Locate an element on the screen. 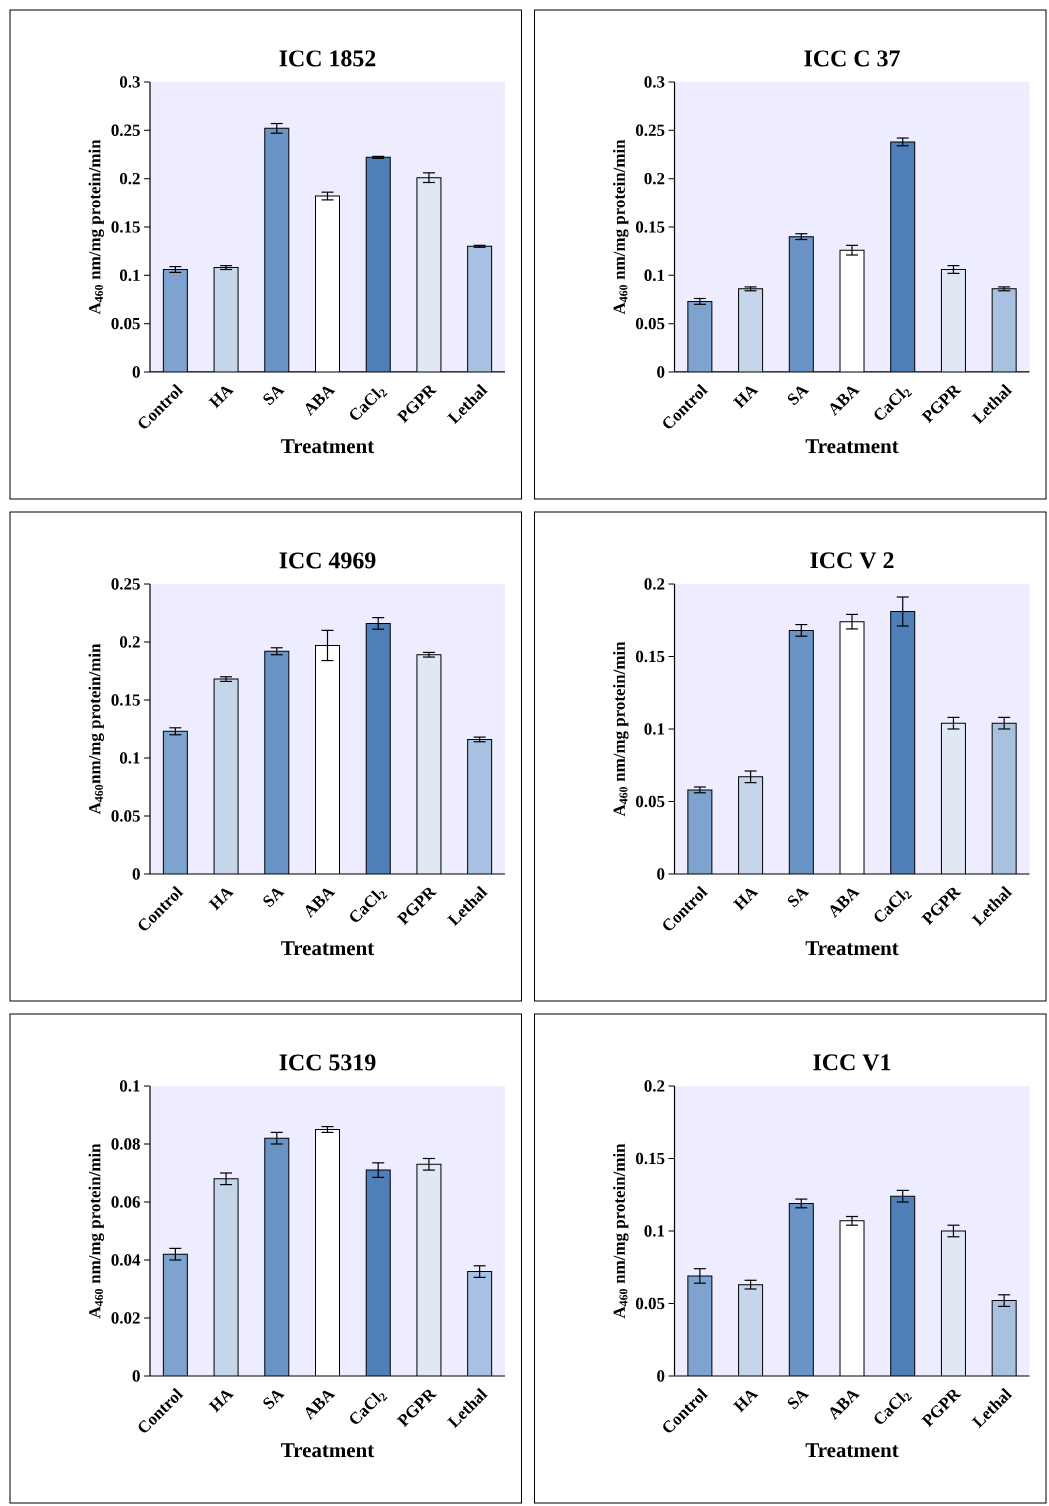 The image size is (1049, 1506). chart-title: ICC C 37 is located at coordinates (852, 58).